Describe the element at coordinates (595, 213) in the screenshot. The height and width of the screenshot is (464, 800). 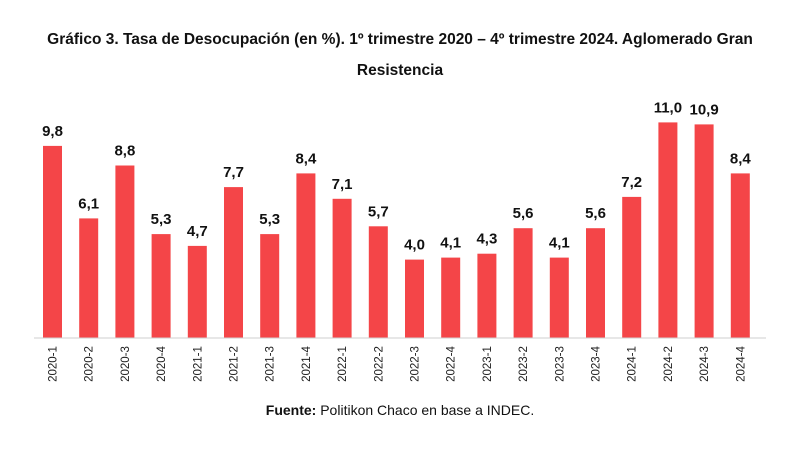
I see `value-label-2023-4: 5,6` at that location.